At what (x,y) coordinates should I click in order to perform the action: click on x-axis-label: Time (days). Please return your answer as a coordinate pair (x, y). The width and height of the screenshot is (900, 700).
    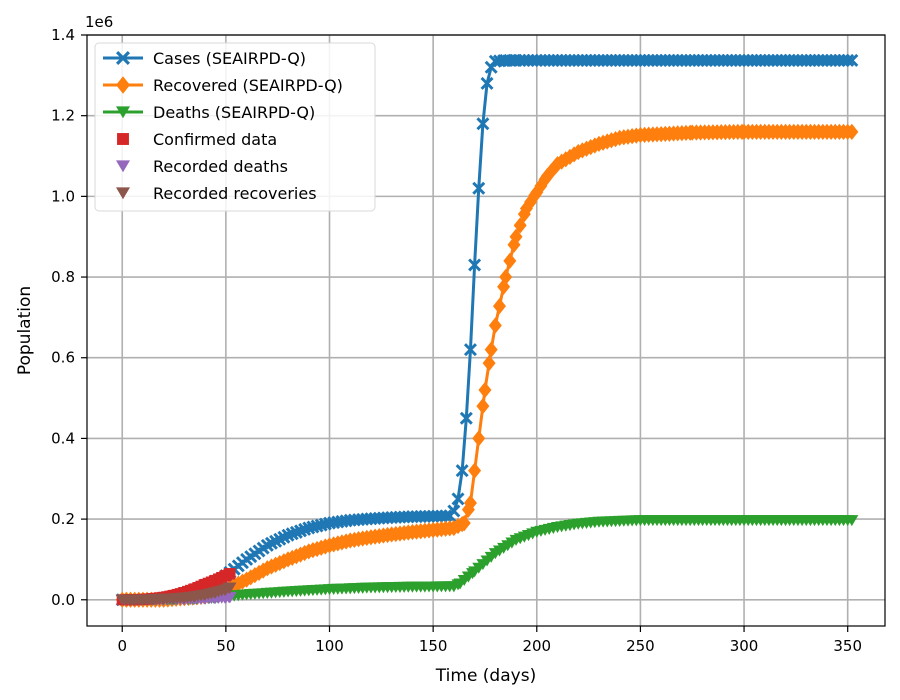
    Looking at the image, I should click on (485, 676).